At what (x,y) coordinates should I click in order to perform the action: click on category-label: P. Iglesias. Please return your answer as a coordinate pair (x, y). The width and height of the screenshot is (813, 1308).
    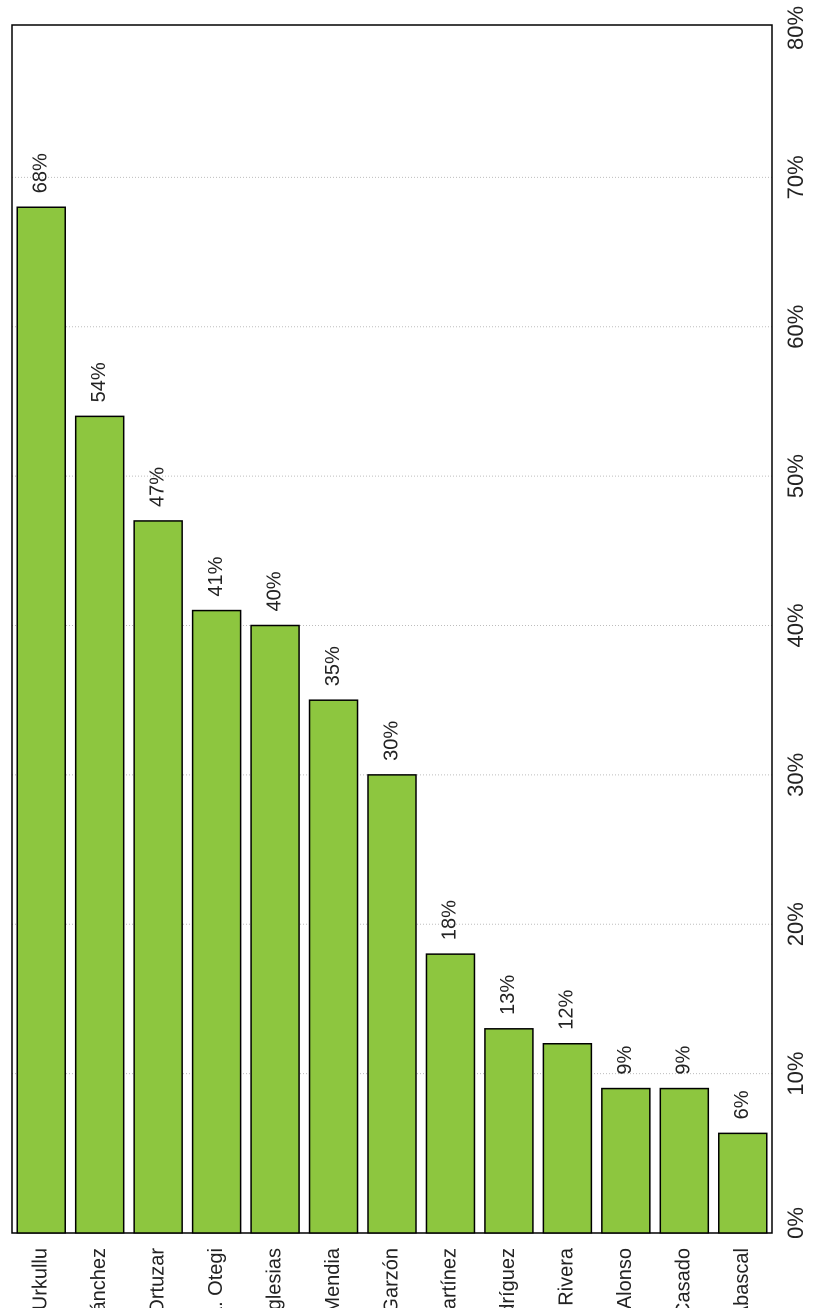
    Looking at the image, I should click on (274, 1278).